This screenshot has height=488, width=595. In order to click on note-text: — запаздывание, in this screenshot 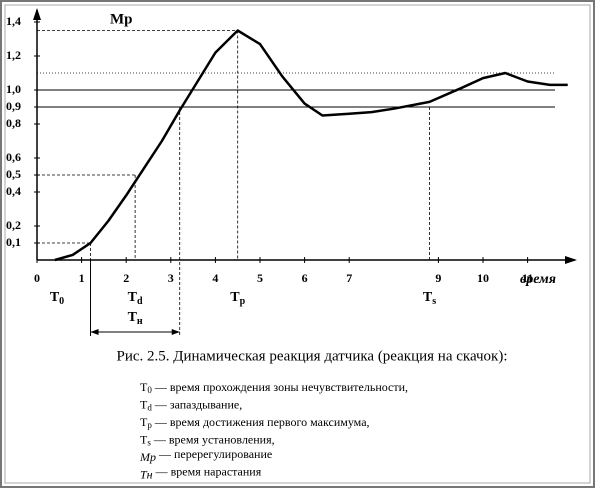, I will do `click(197, 404)`.